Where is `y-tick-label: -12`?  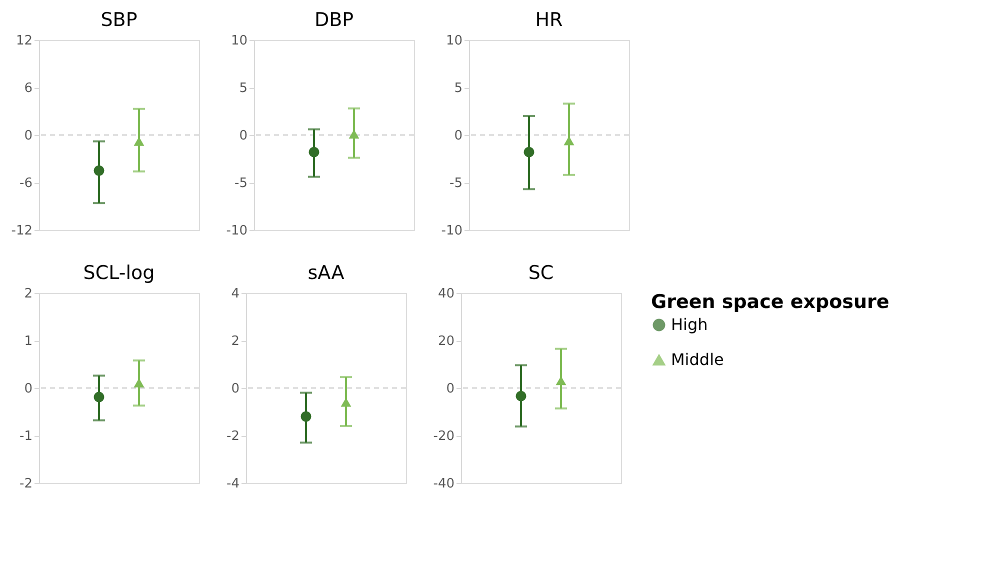
y-tick-label: -12 is located at coordinates (21, 231).